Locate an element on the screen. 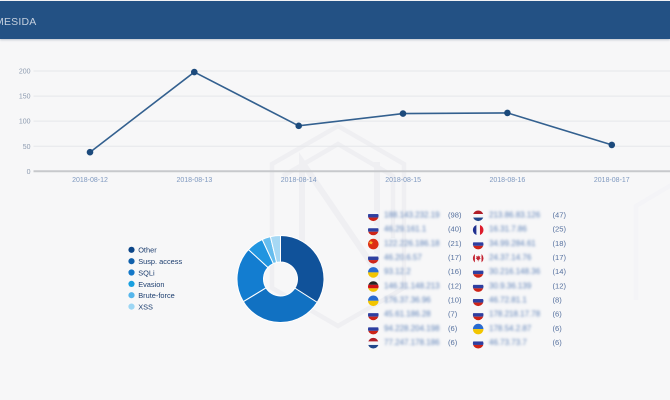  svg-text: 30.9.36.139 is located at coordinates (510, 285).